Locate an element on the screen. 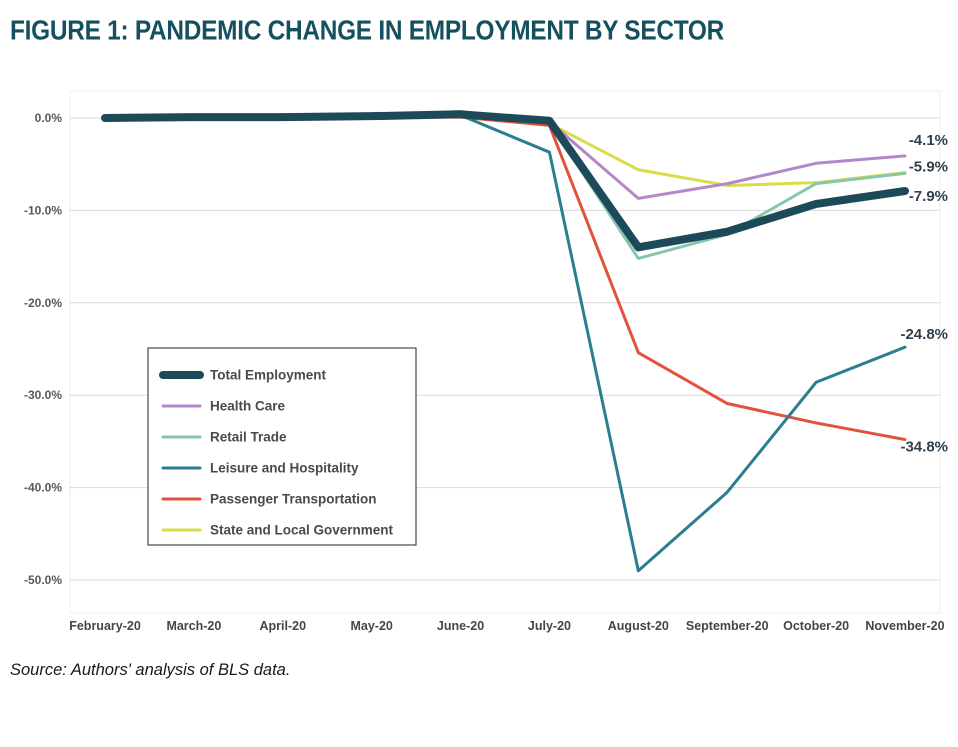  x-axis-tick-label: June-20 is located at coordinates (460, 626).